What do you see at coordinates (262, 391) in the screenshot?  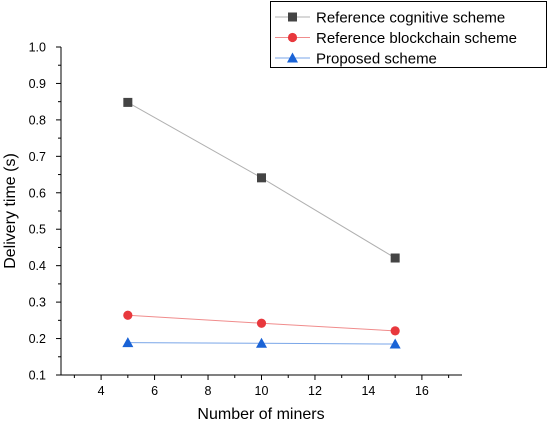 I see `x-tick-label: 10` at bounding box center [262, 391].